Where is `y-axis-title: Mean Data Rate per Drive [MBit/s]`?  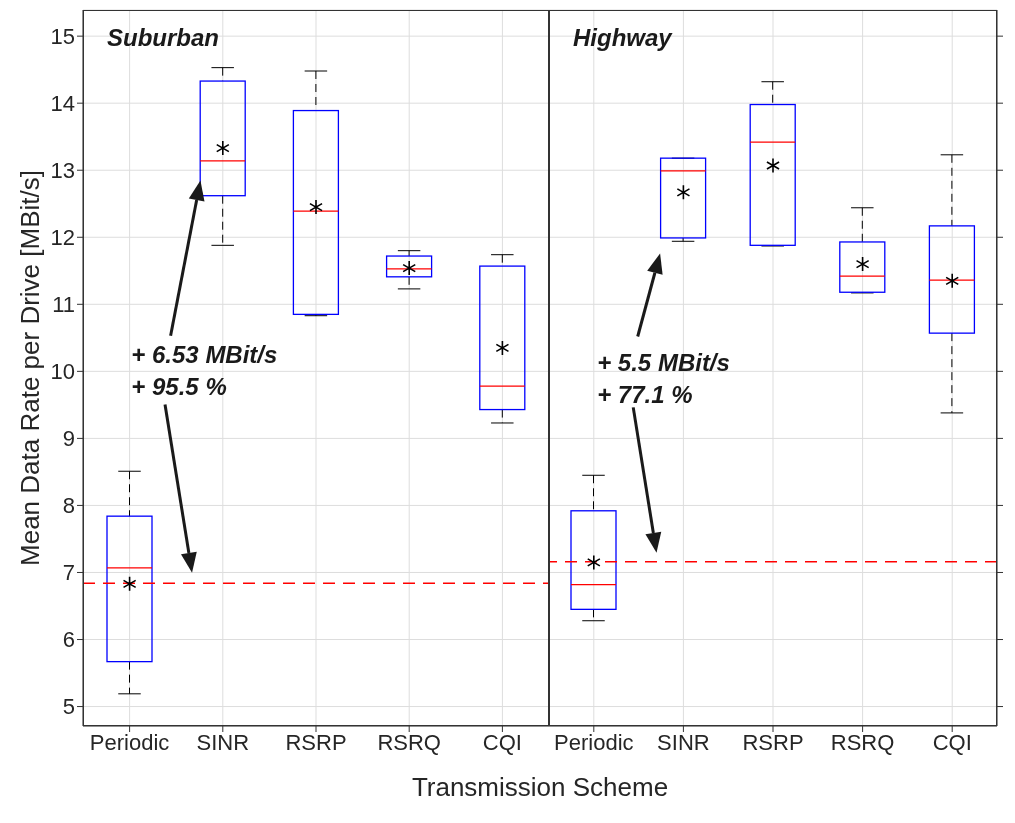 y-axis-title: Mean Data Rate per Drive [MBit/s] is located at coordinates (30, 368).